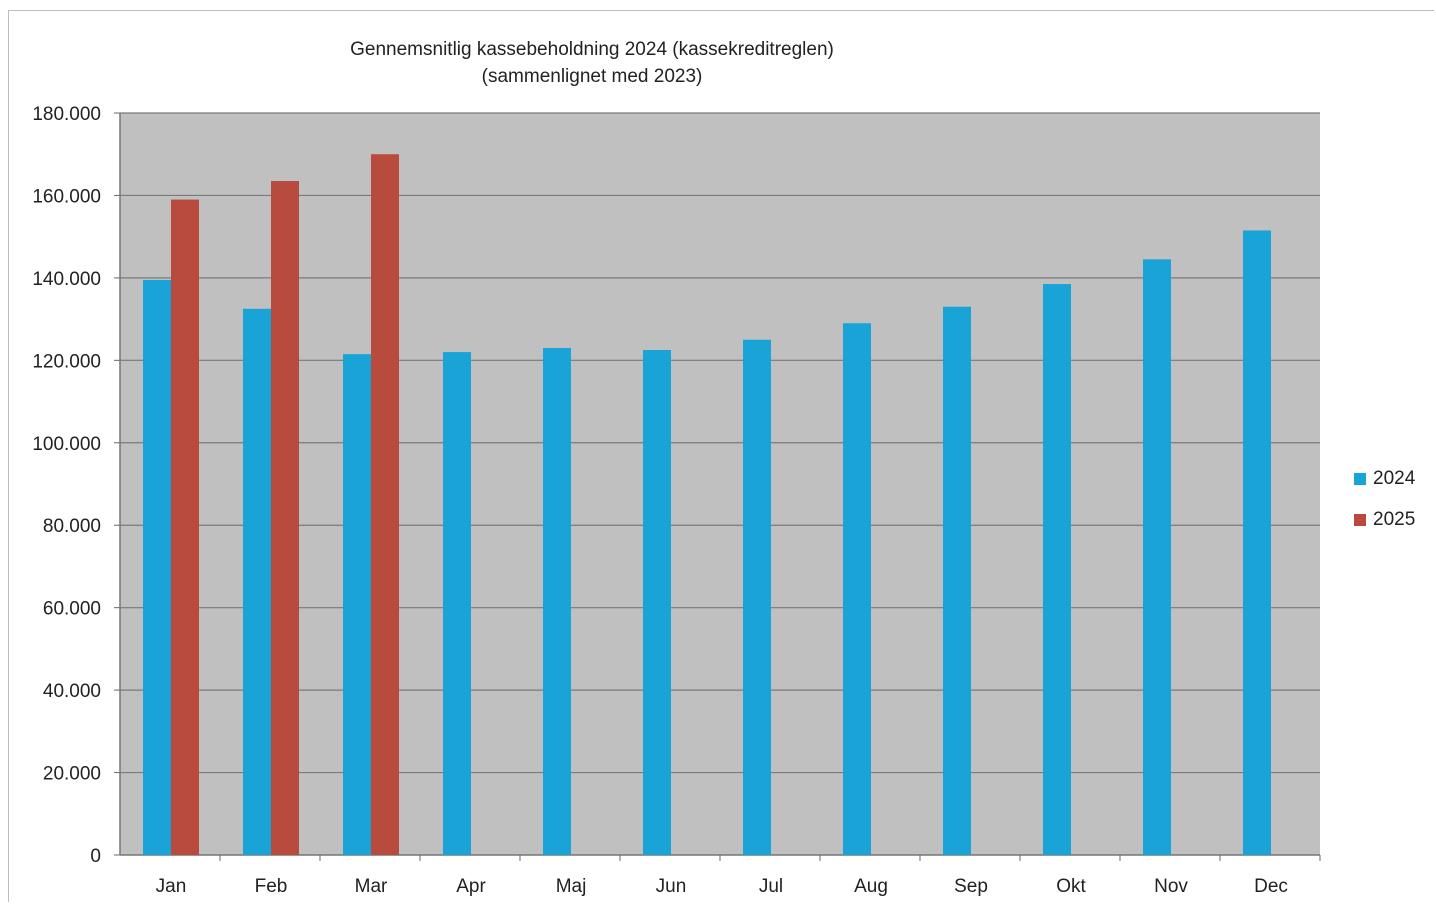 The width and height of the screenshot is (1436, 904). I want to click on legend-item-2025: 2025, so click(1384, 520).